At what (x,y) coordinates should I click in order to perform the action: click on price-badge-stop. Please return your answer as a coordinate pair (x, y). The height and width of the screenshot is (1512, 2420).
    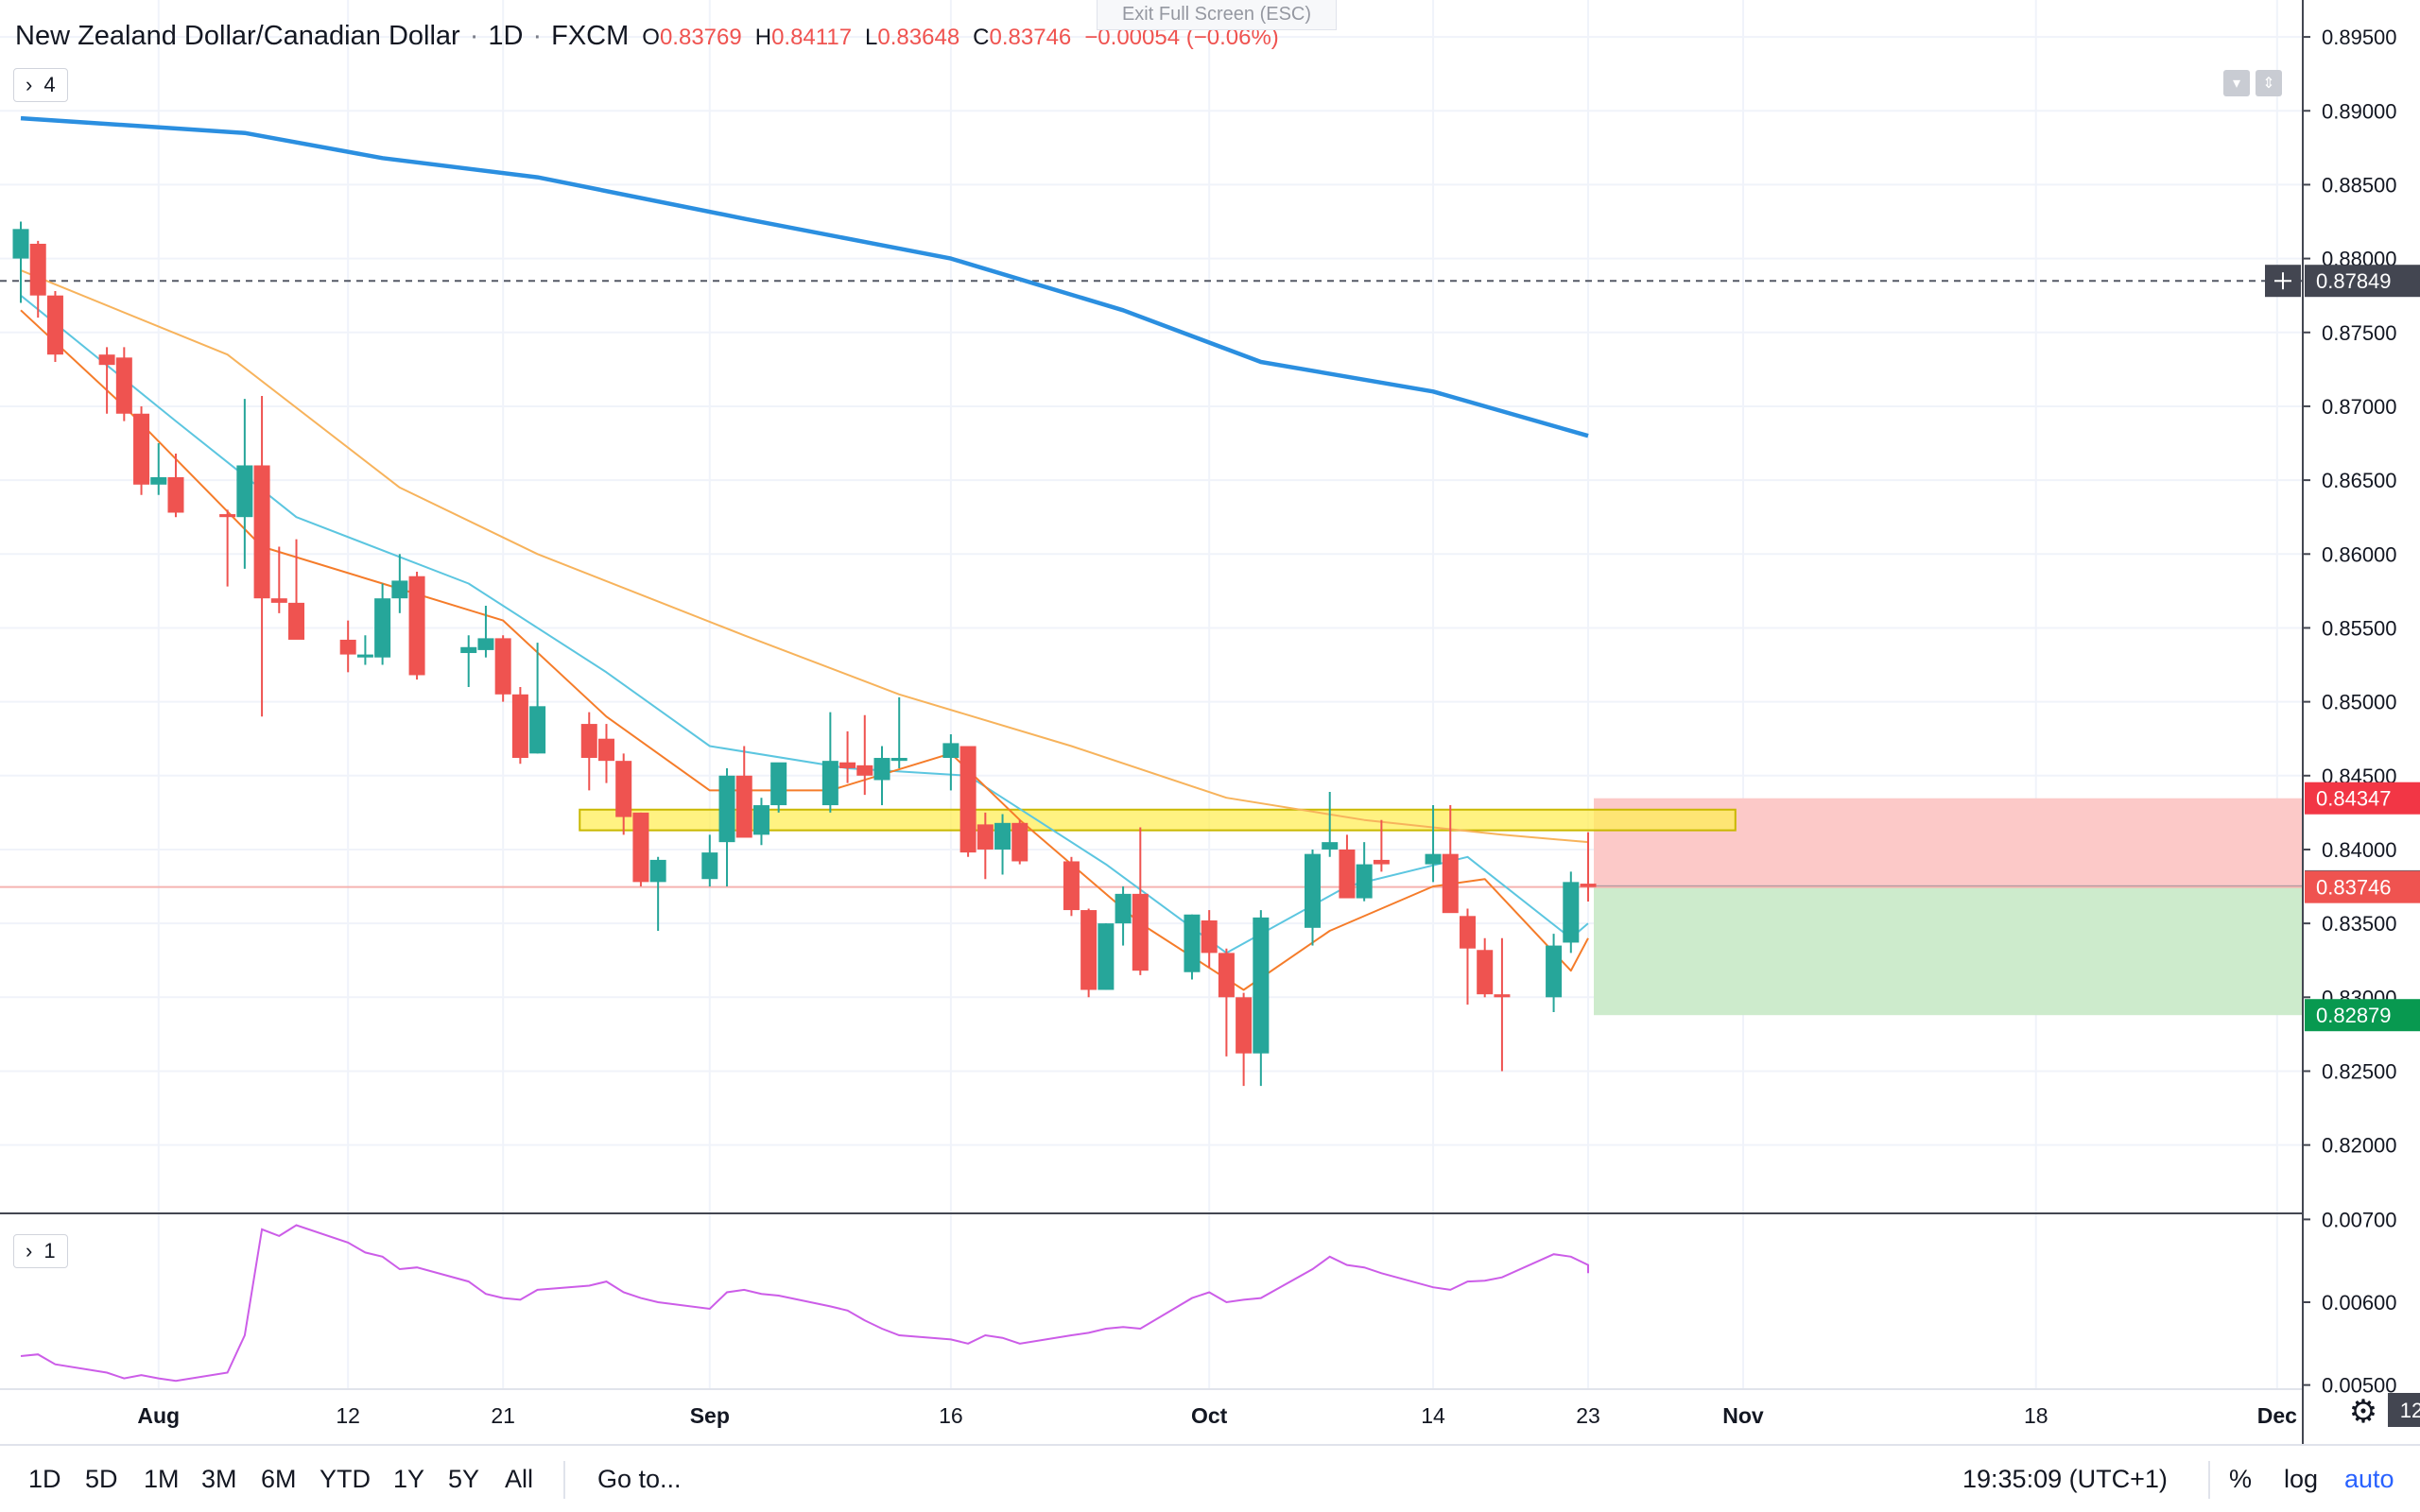
    Looking at the image, I should click on (2362, 798).